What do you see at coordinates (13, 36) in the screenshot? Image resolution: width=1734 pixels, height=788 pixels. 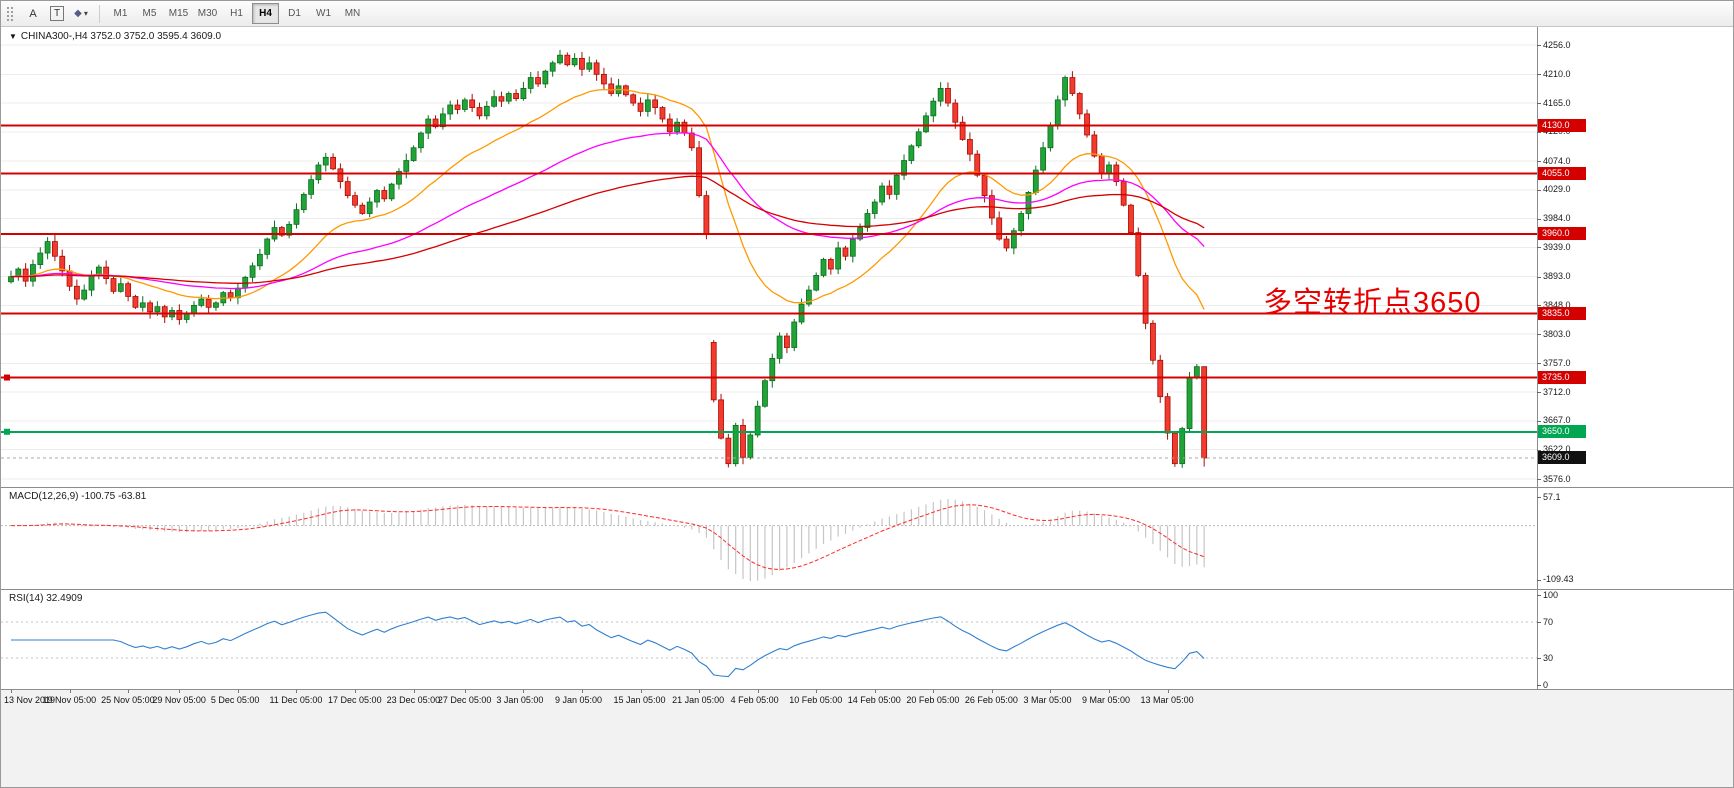 I see `symbol-dropdown-icon: ▼` at bounding box center [13, 36].